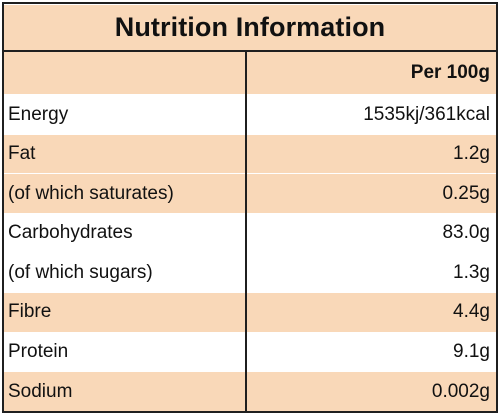  I want to click on row-label-protein: Protein, so click(125, 351).